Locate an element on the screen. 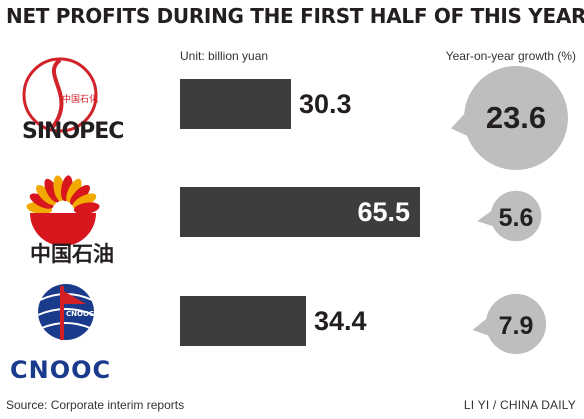  cnooc-globe-icon is located at coordinates (66, 312).